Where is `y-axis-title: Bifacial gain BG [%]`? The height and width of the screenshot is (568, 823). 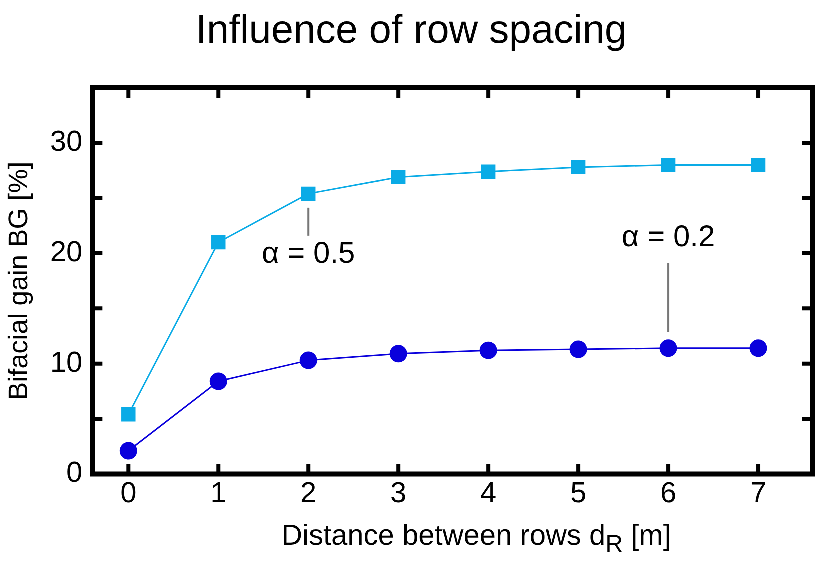 y-axis-title: Bifacial gain BG [%] is located at coordinates (19, 281).